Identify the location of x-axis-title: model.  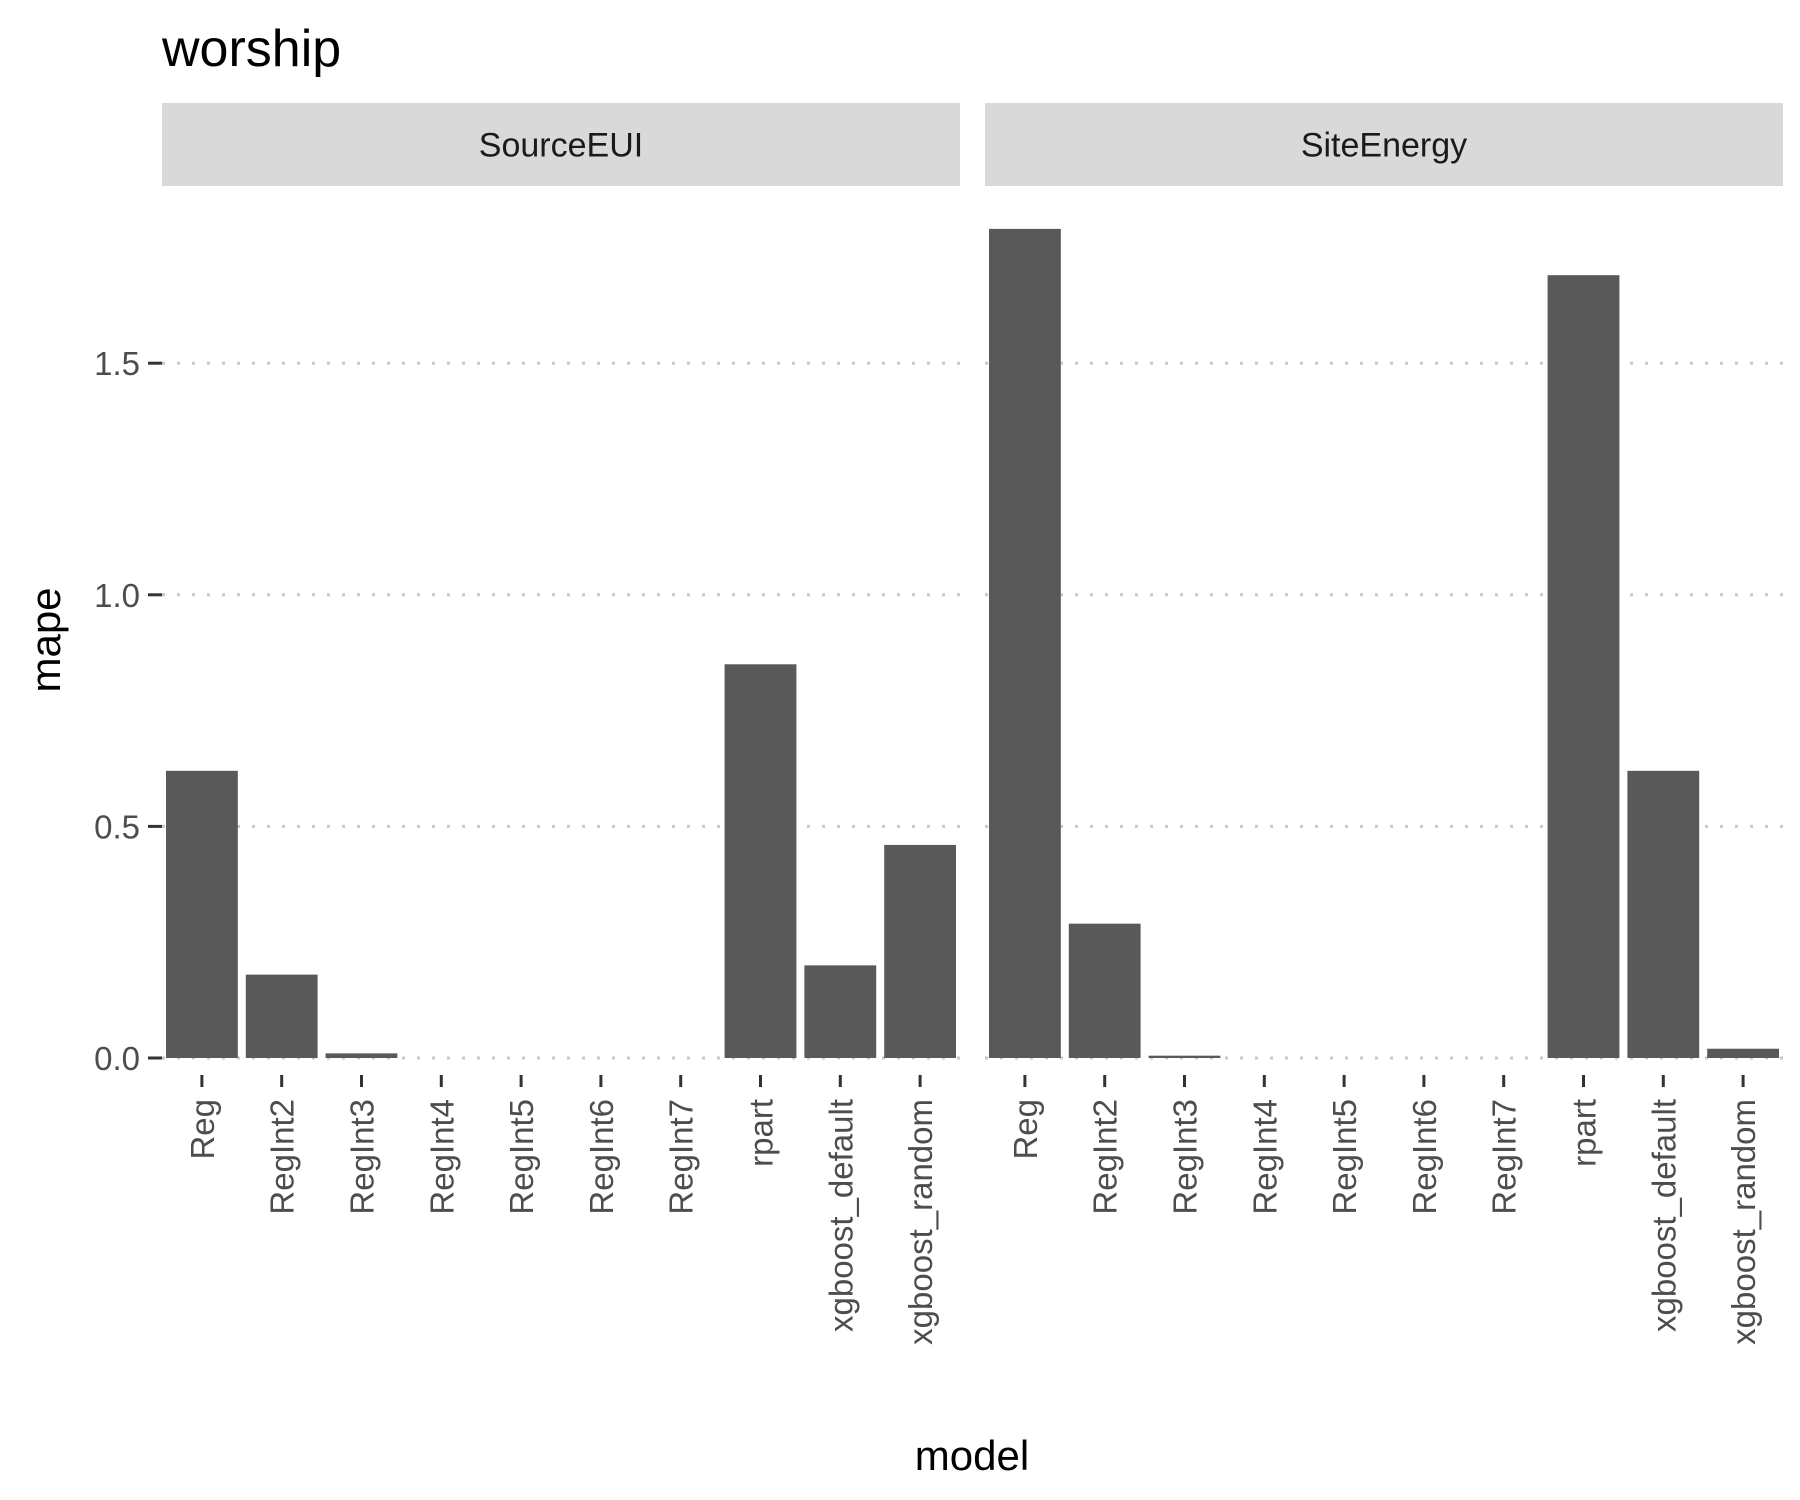
(972, 1455).